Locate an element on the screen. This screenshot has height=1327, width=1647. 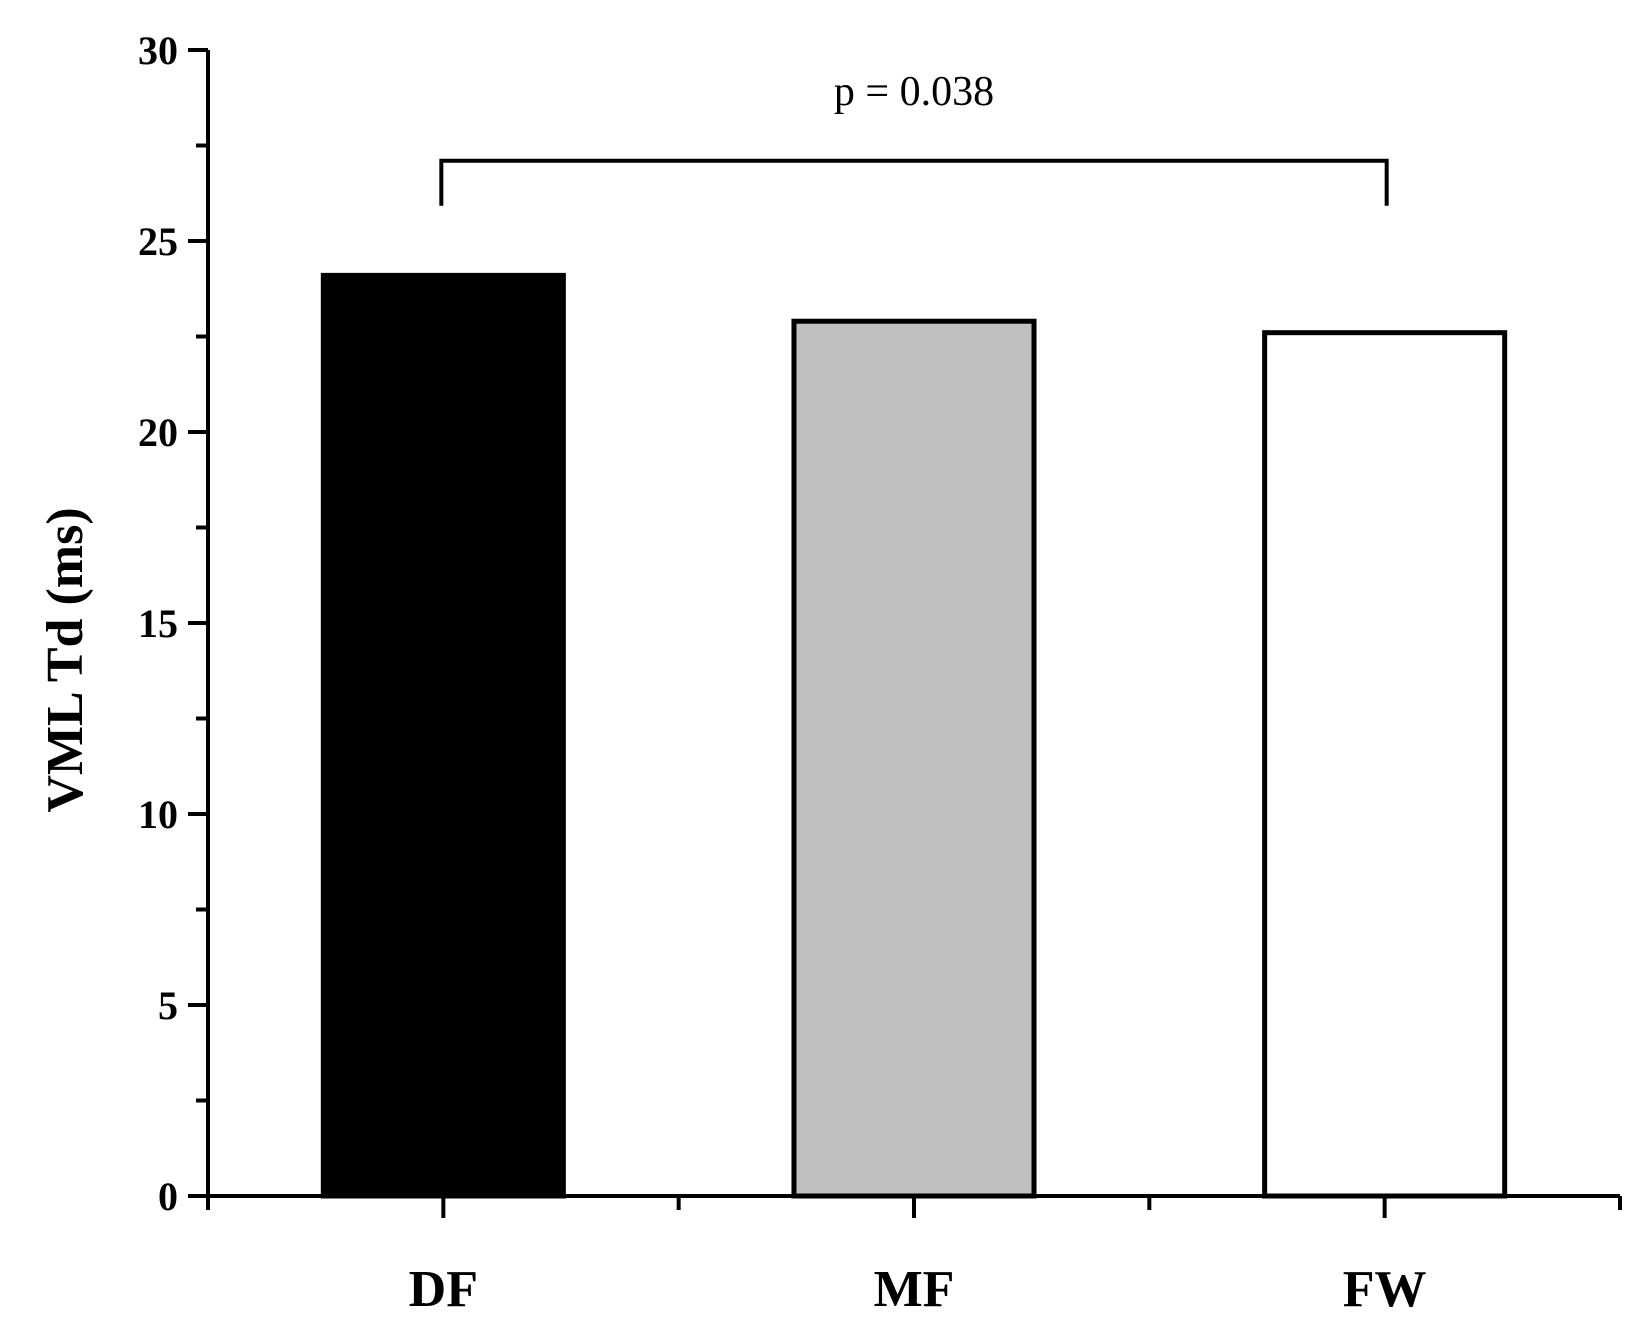
y-tick-label: 25 is located at coordinates (158, 241).